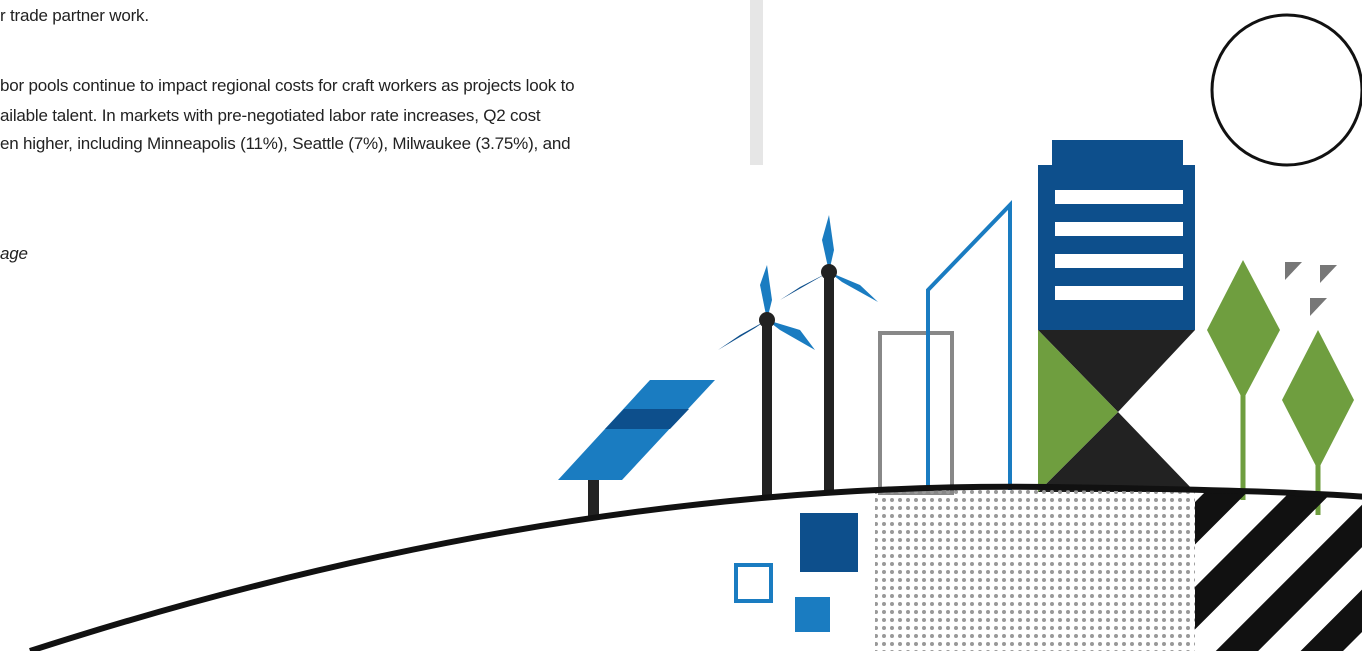 This screenshot has width=1362, height=651. Describe the element at coordinates (1278, 570) in the screenshot. I see `striped-ground` at that location.